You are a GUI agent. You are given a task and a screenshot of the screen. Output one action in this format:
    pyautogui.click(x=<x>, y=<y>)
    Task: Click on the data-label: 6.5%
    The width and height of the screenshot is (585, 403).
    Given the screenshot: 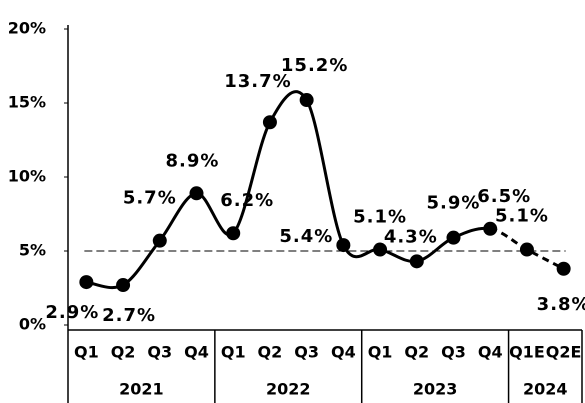 What is the action you would take?
    pyautogui.click(x=504, y=196)
    